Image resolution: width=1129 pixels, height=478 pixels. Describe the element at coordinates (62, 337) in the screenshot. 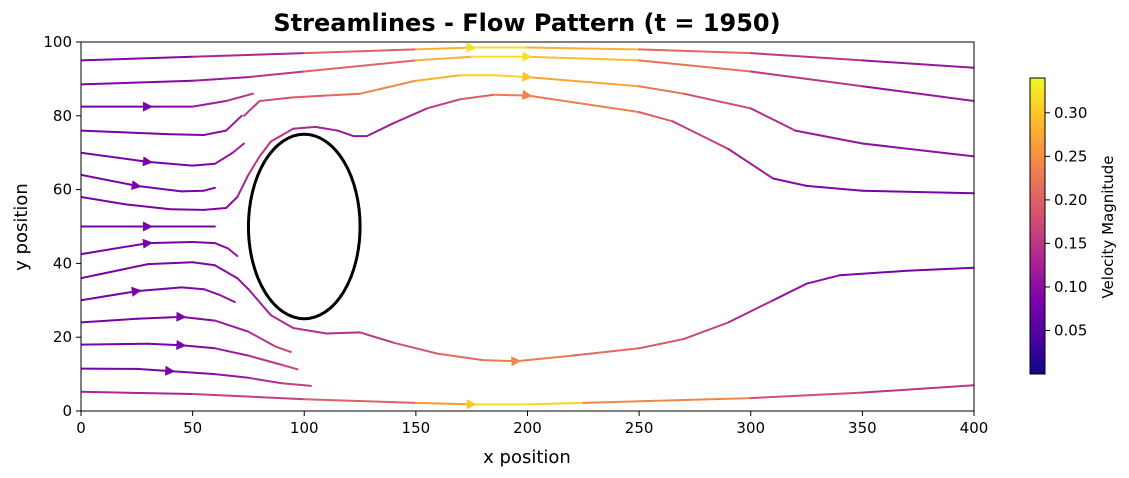

I see `y-tick-label: 20` at that location.